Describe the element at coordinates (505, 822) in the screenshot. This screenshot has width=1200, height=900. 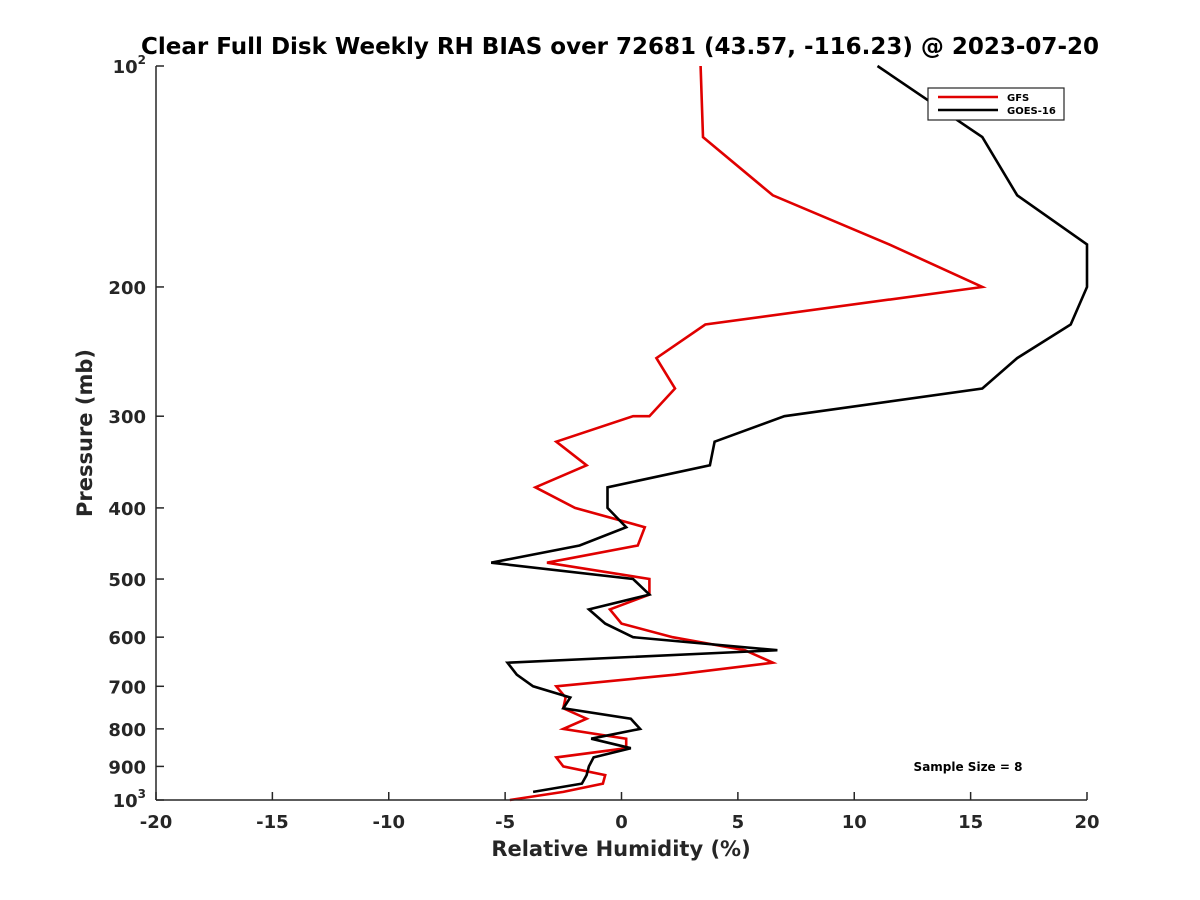
I see `x-tick-label: -5` at that location.